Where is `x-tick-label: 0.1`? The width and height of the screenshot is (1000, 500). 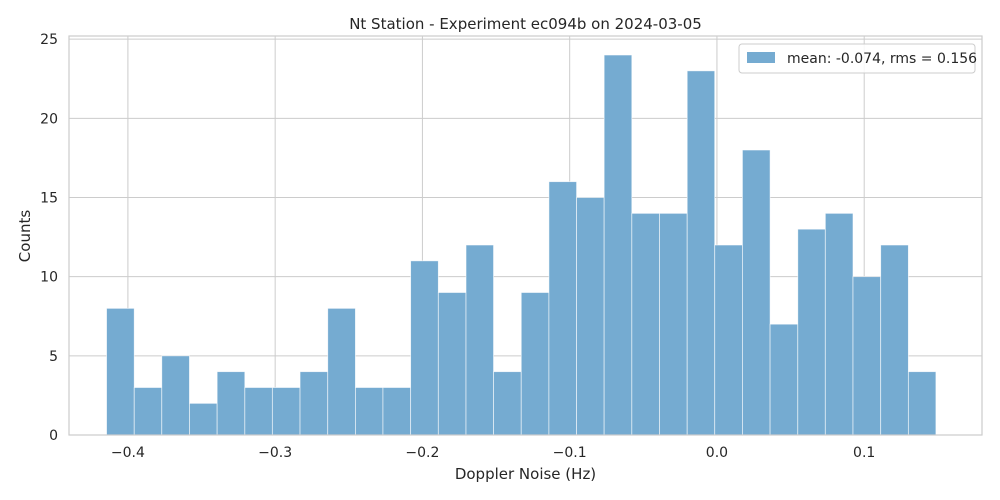
x-tick-label: 0.1 is located at coordinates (864, 453).